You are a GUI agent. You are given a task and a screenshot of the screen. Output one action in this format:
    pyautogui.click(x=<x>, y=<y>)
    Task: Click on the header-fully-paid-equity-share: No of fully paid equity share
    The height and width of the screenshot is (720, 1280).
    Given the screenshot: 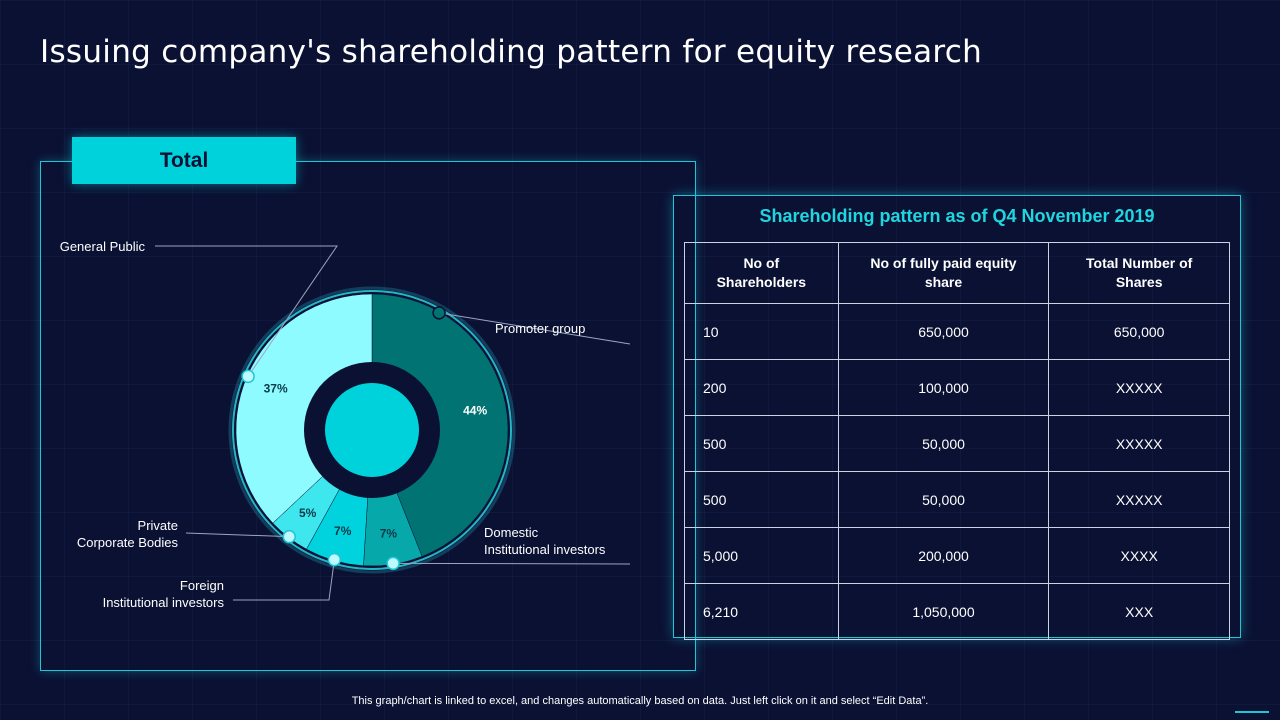 What is the action you would take?
    pyautogui.click(x=943, y=273)
    